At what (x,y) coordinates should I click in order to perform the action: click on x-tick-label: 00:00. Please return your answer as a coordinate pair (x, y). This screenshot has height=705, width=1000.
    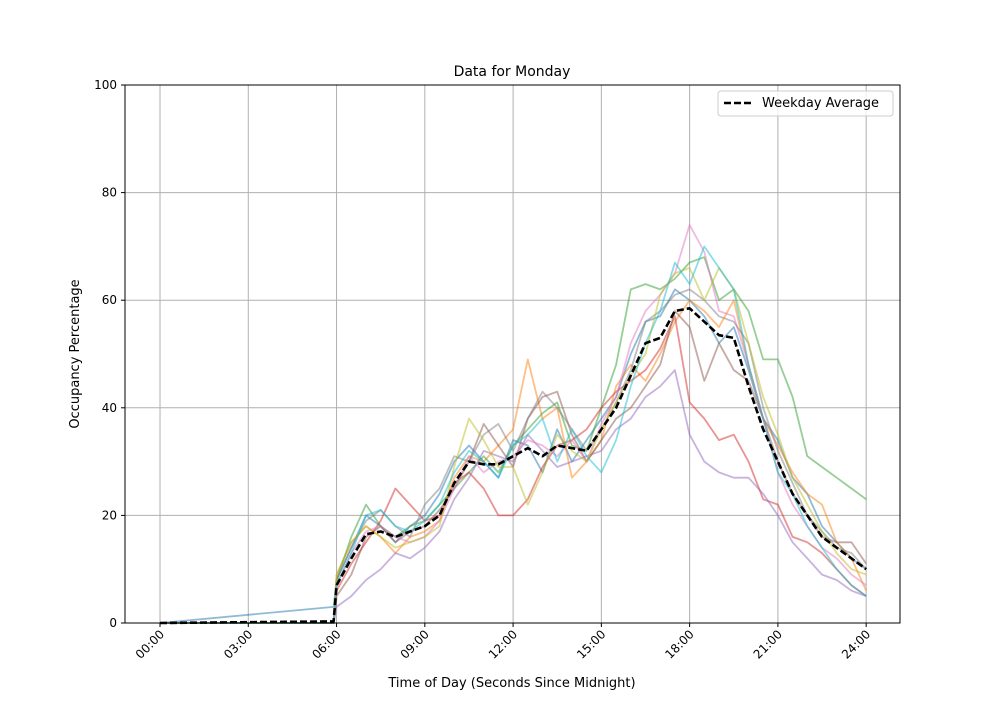
    Looking at the image, I should click on (150, 644).